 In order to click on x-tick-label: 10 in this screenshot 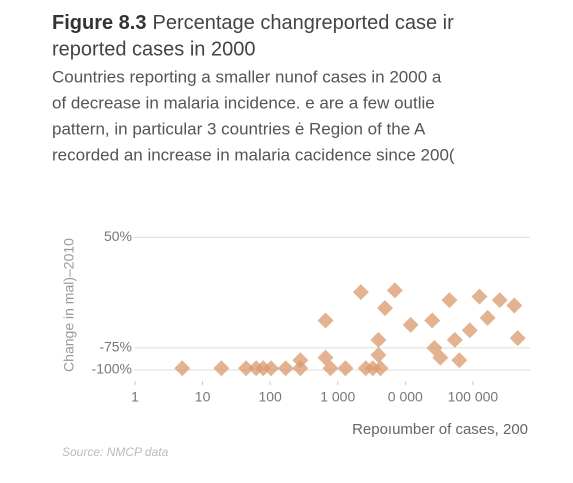, I will do `click(203, 397)`.